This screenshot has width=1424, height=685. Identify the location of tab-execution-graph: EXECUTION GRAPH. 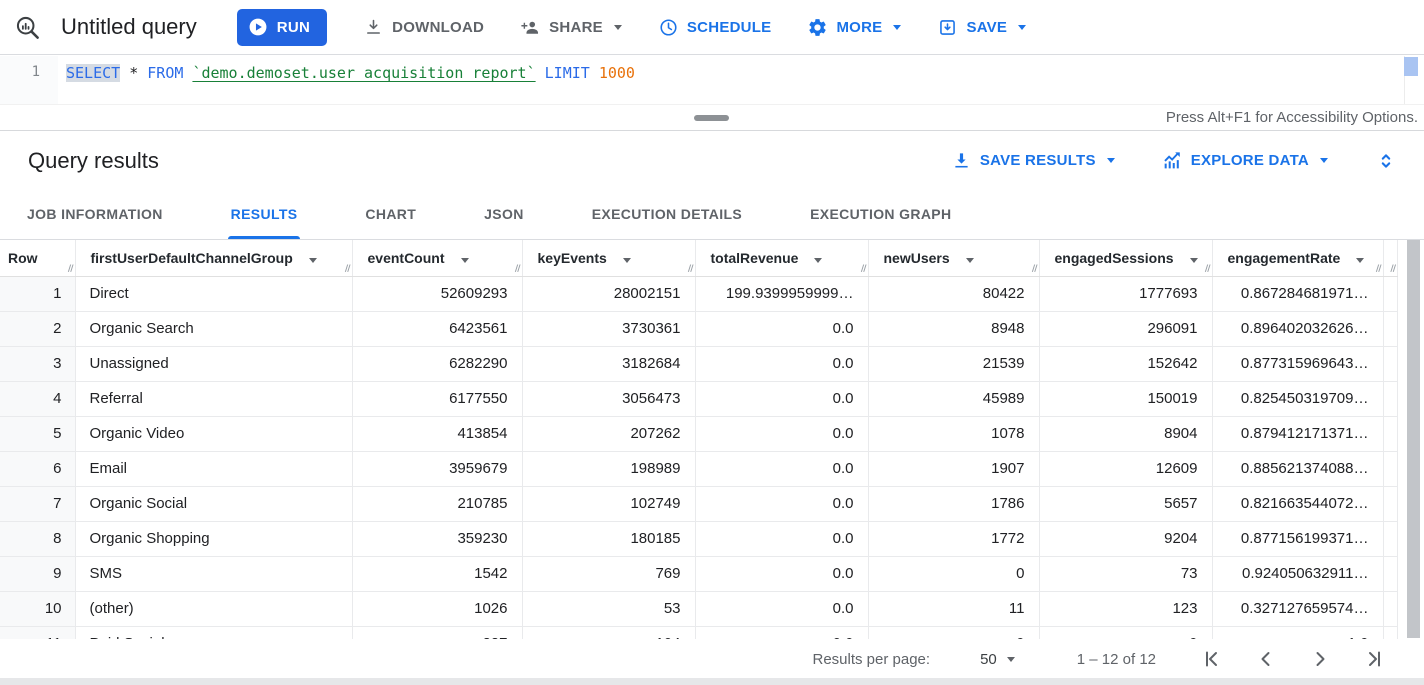
(881, 214).